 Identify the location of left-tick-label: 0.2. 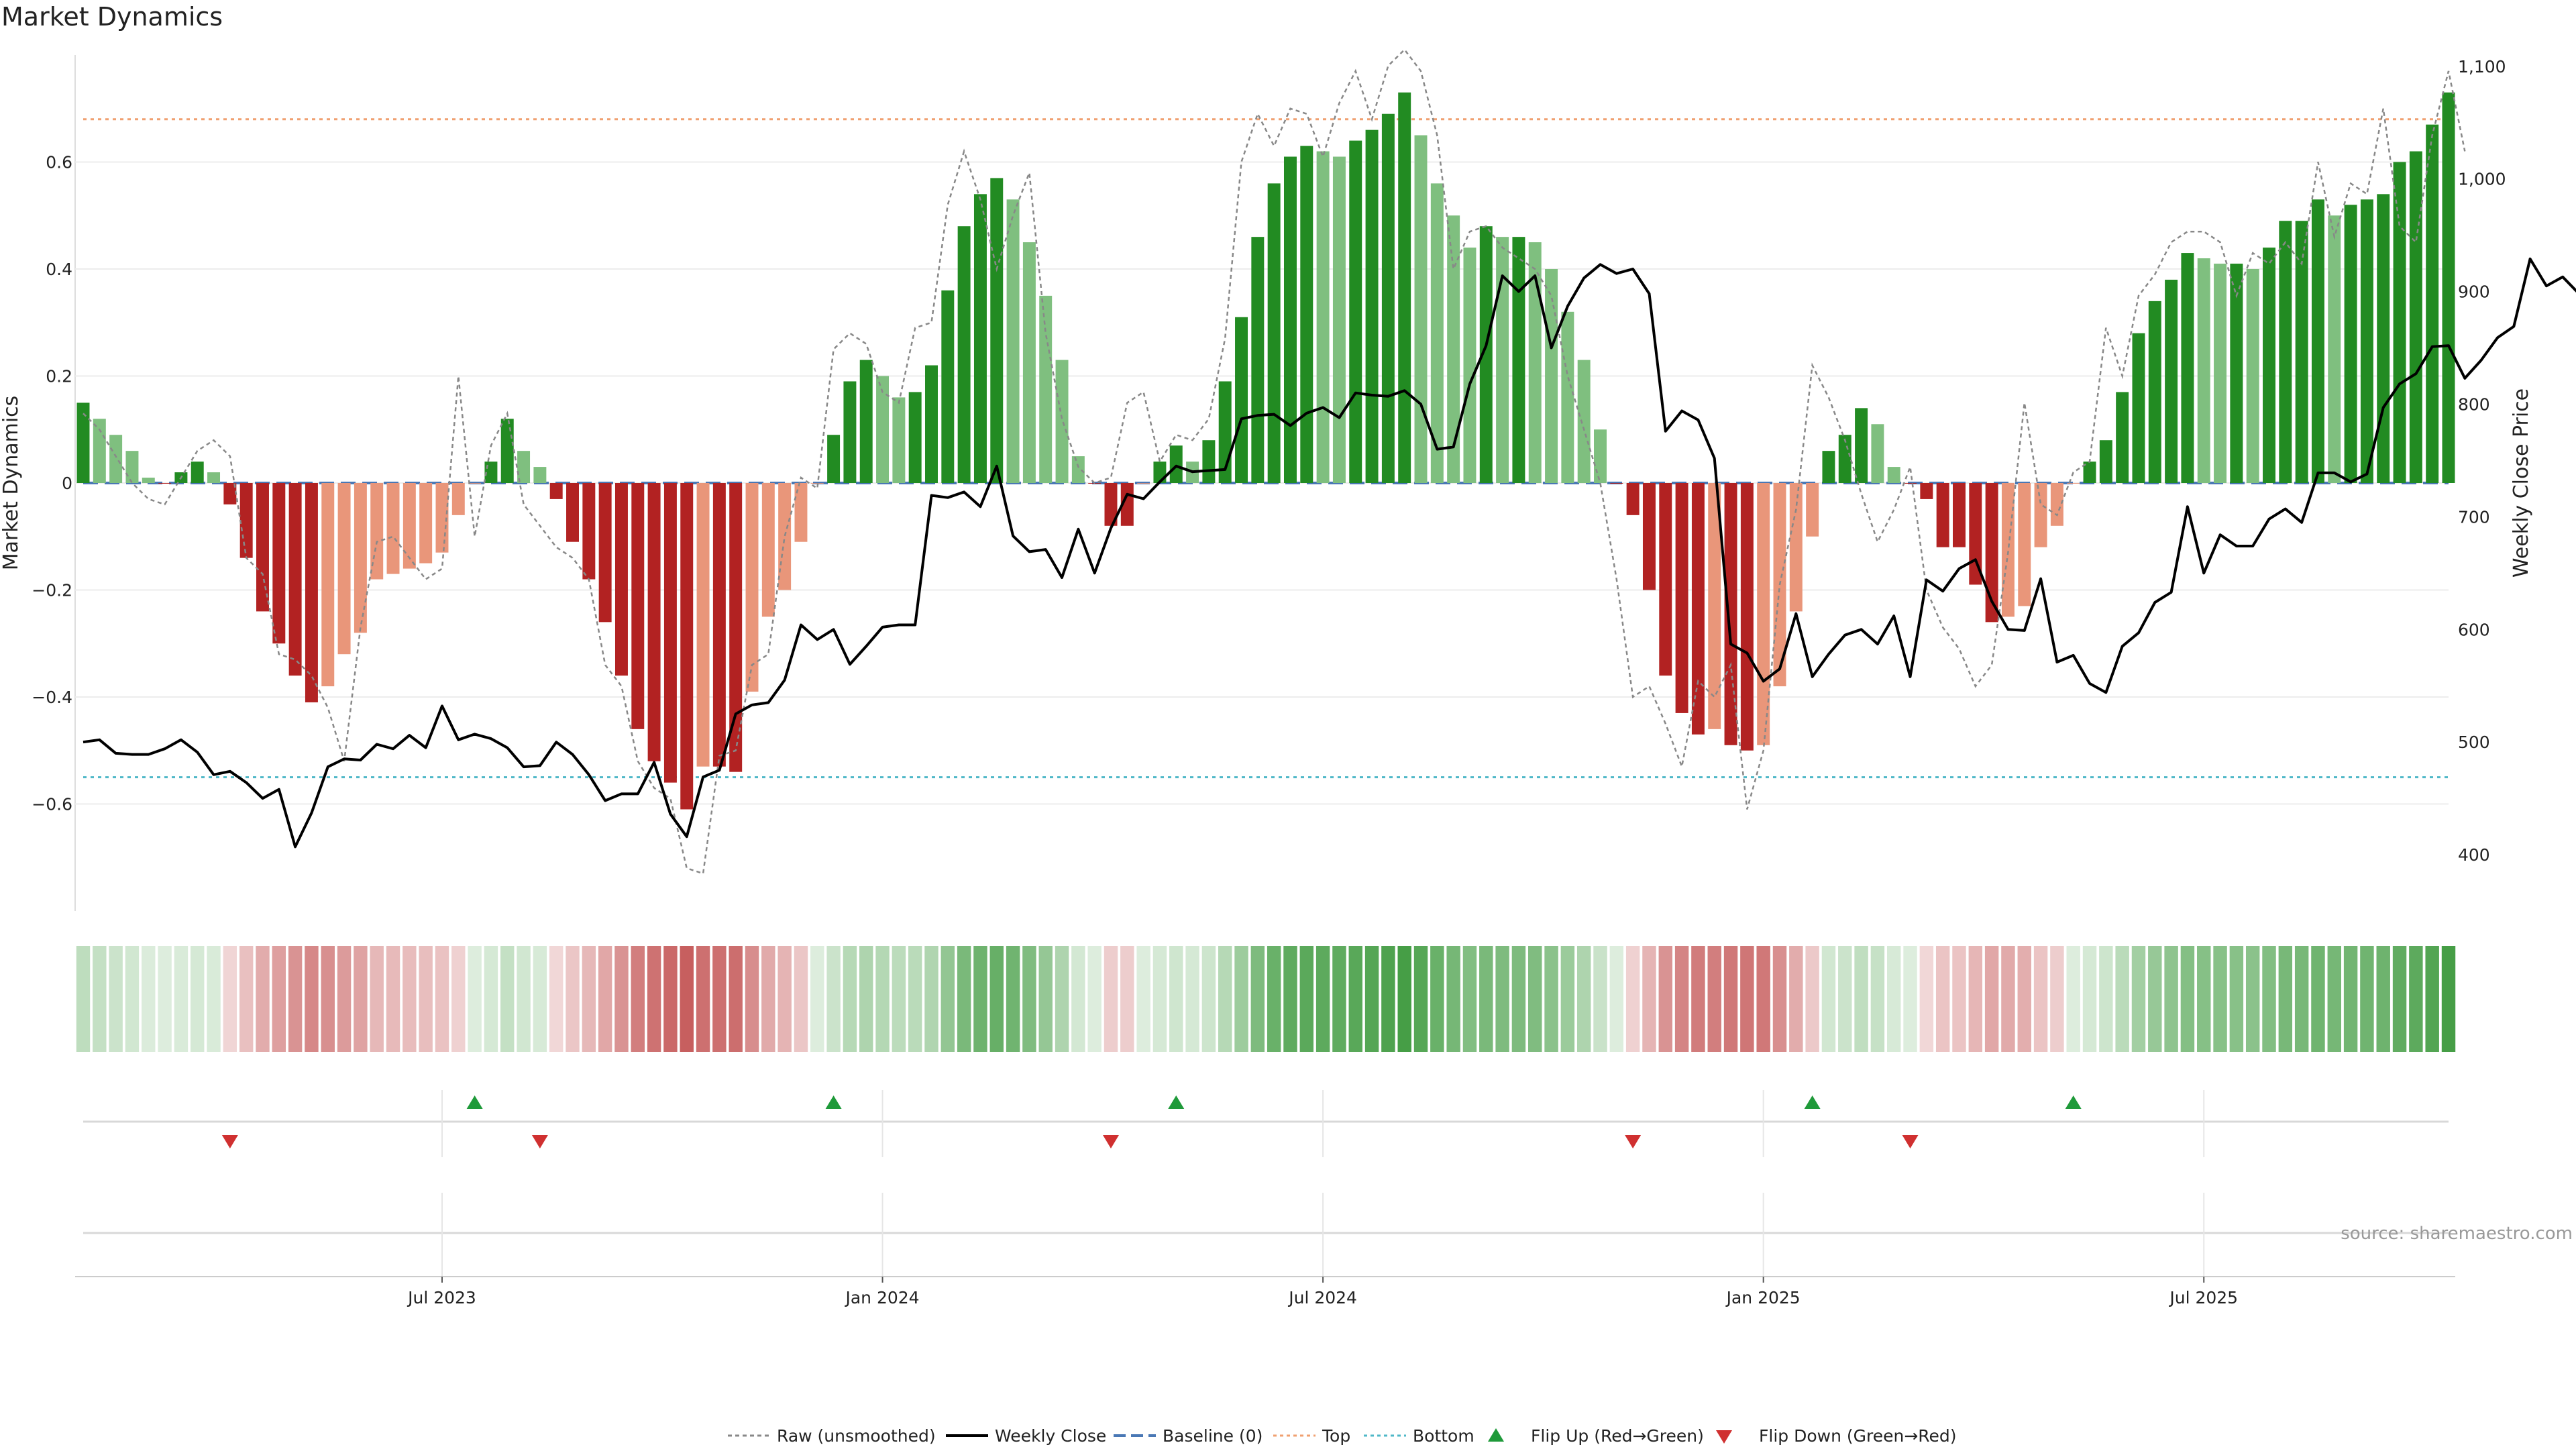
(59, 376).